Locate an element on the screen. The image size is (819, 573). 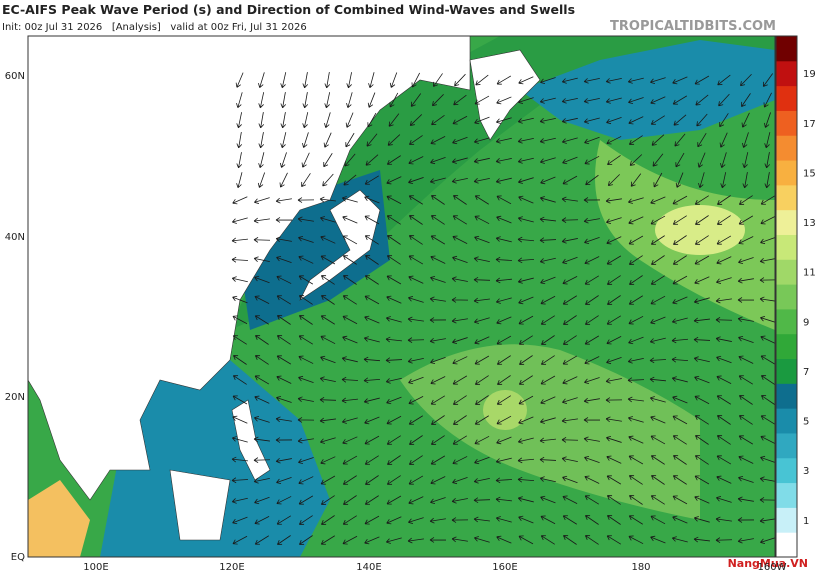
colorbar-label: 17 is located at coordinates (809, 124).